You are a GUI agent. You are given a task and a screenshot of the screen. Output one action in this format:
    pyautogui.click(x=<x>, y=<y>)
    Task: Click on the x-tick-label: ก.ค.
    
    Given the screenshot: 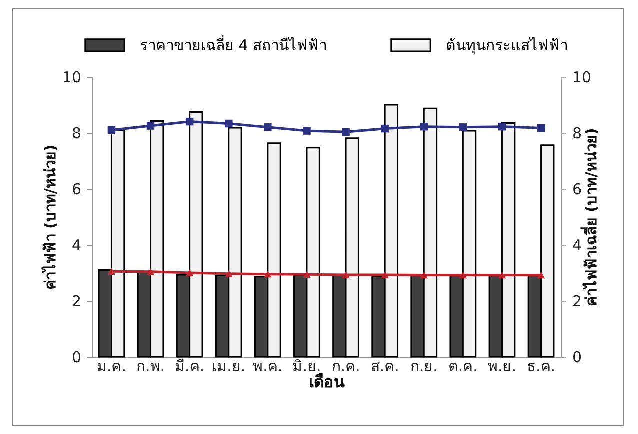 What is the action you would take?
    pyautogui.click(x=346, y=367)
    